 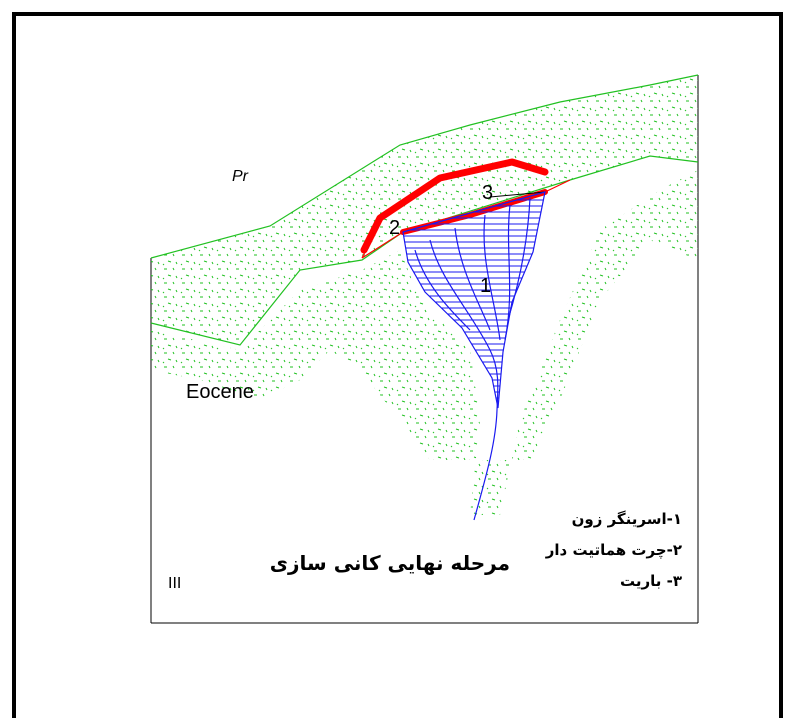 I want to click on callout-2: 2, so click(x=394, y=228).